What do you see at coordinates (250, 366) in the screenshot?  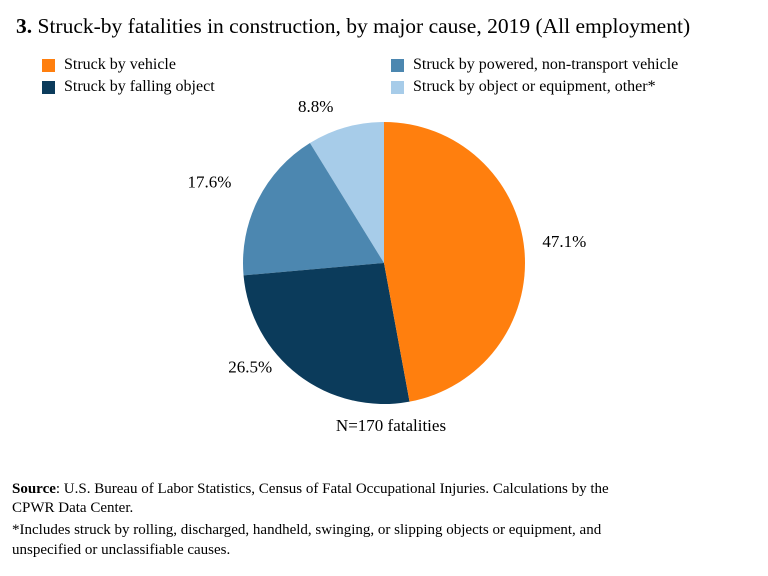 I see `data-label-1: 26.5%` at bounding box center [250, 366].